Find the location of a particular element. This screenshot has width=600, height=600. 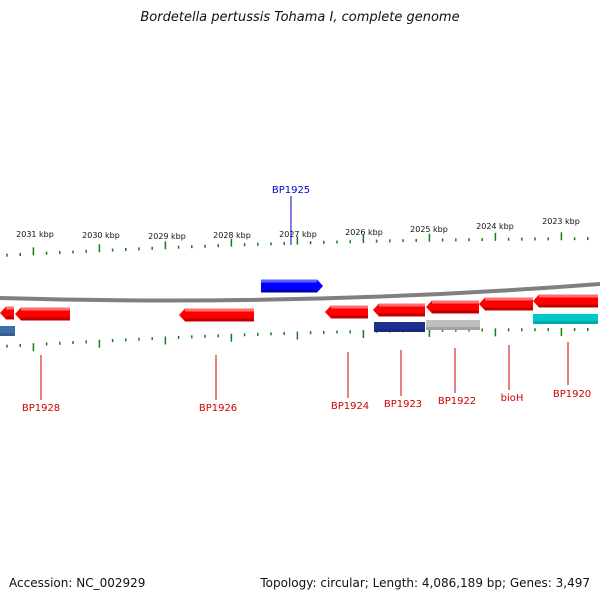

gene-label: BP1924 is located at coordinates (350, 406).